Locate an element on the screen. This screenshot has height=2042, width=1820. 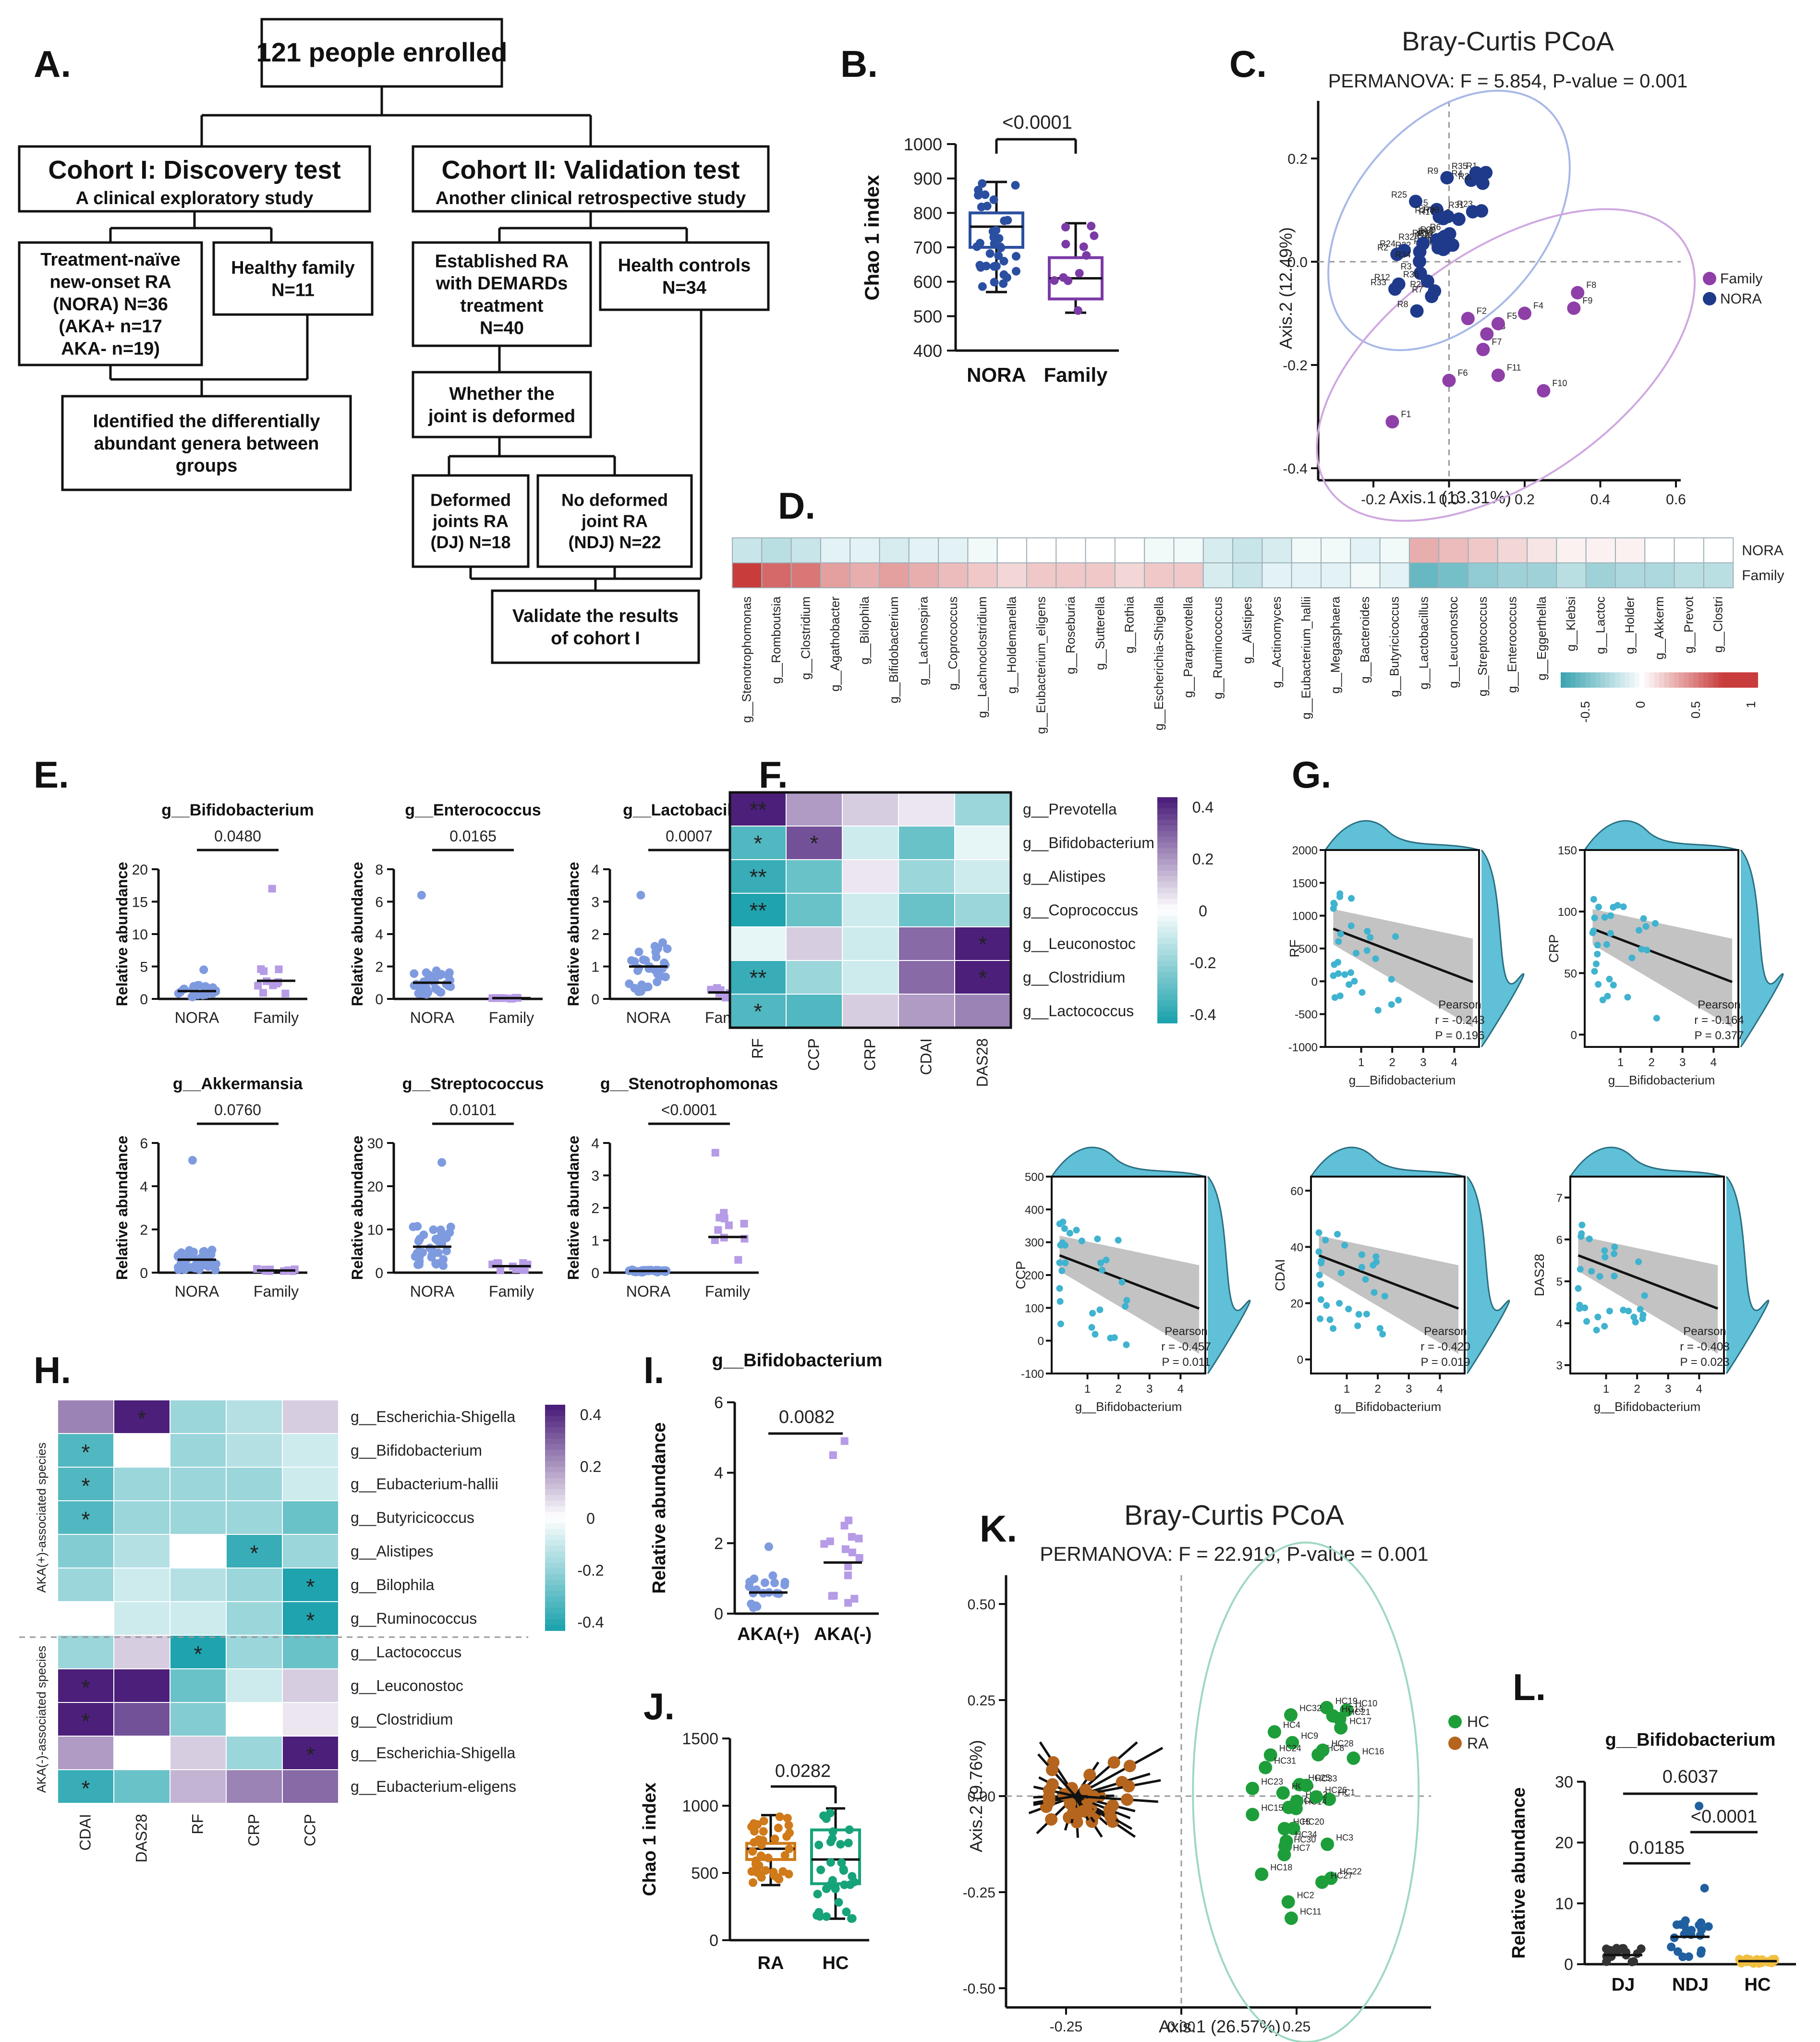
c-xlabel: Axis.1 (13.31%) is located at coordinates (1450, 497).